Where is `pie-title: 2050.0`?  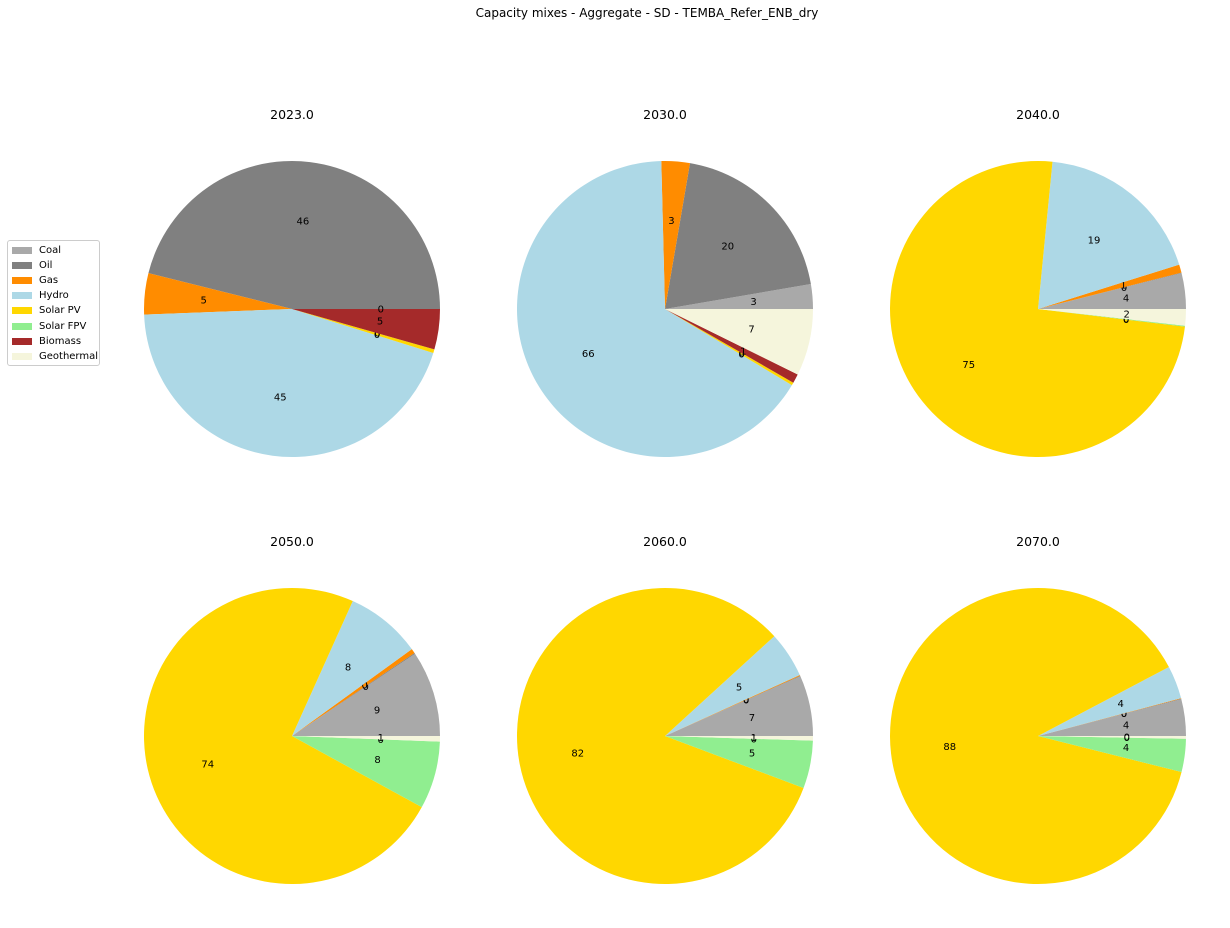 pie-title: 2050.0 is located at coordinates (292, 541).